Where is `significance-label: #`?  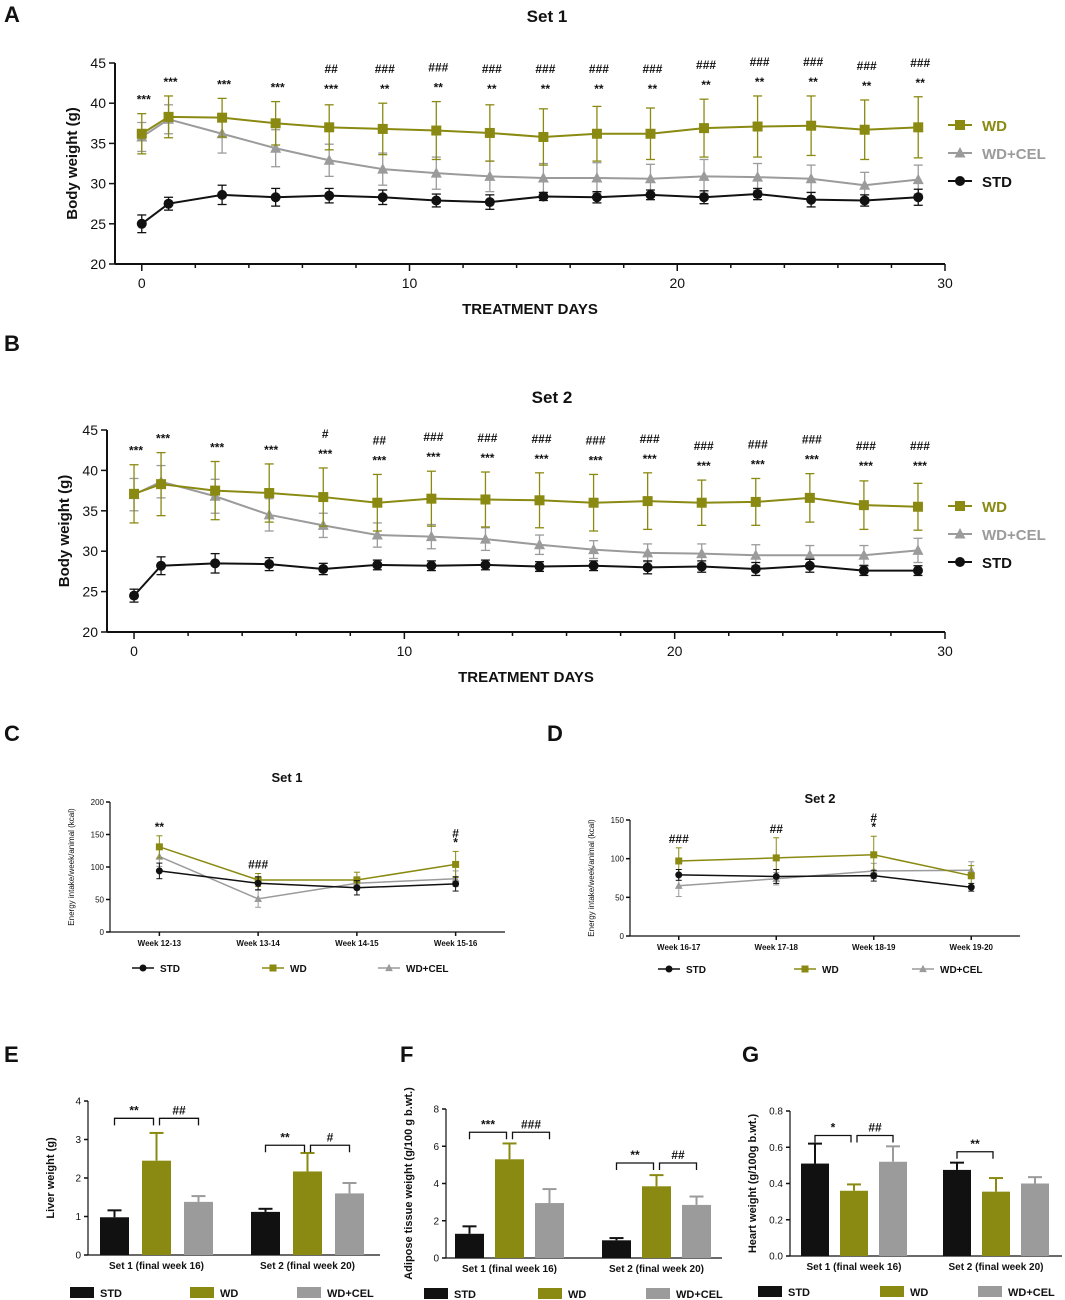 significance-label: # is located at coordinates (330, 1137).